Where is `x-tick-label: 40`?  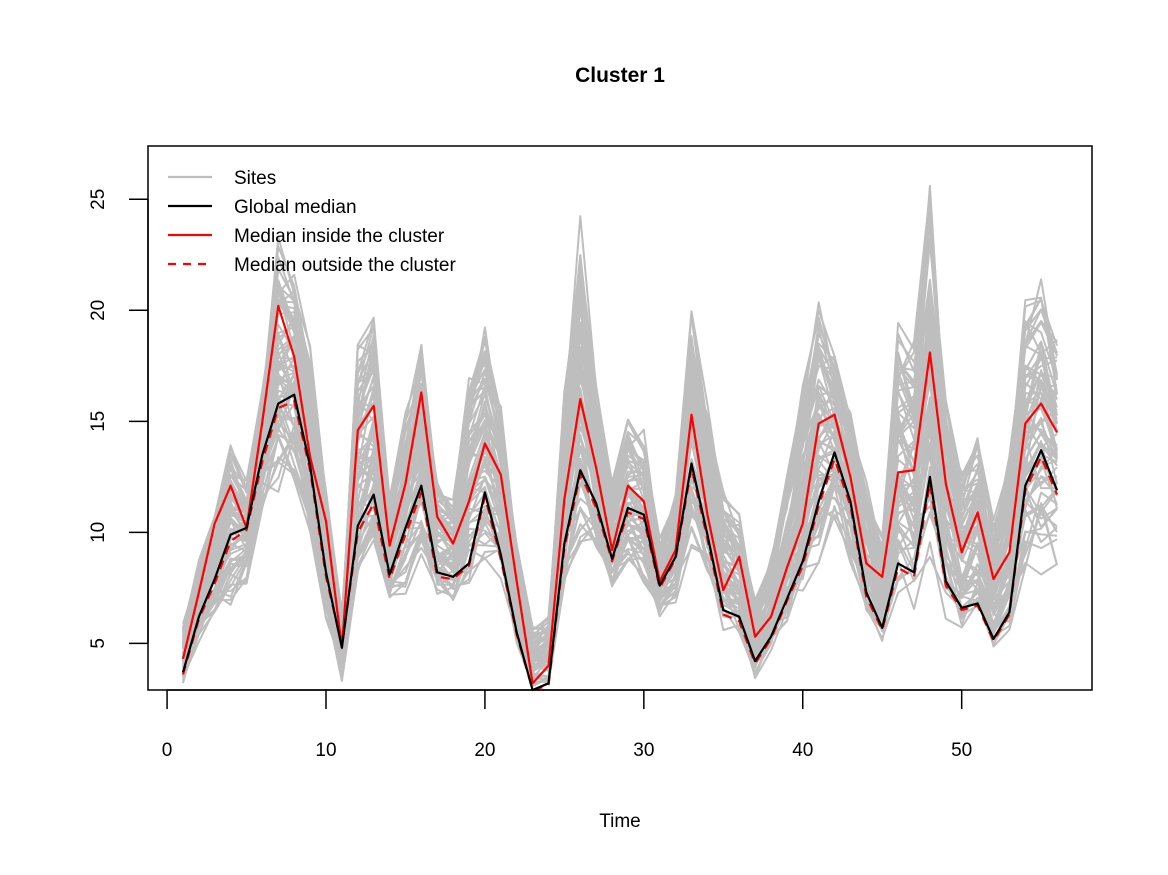 x-tick-label: 40 is located at coordinates (802, 750).